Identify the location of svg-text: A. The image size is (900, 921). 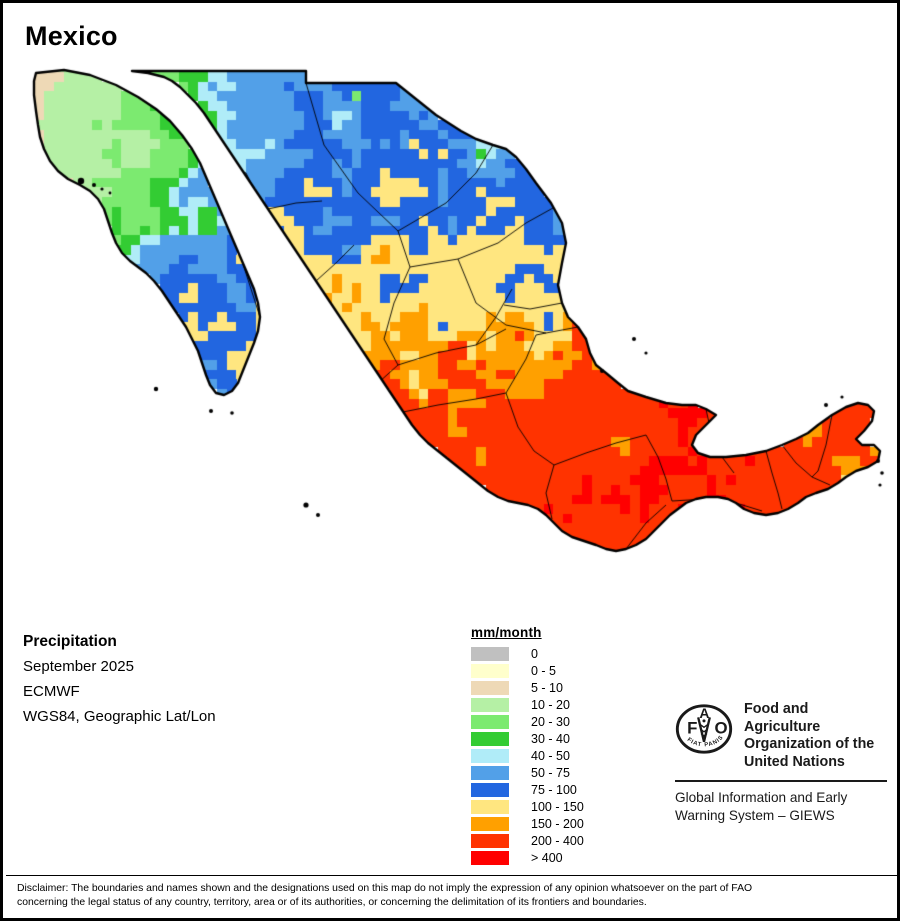
(704, 713).